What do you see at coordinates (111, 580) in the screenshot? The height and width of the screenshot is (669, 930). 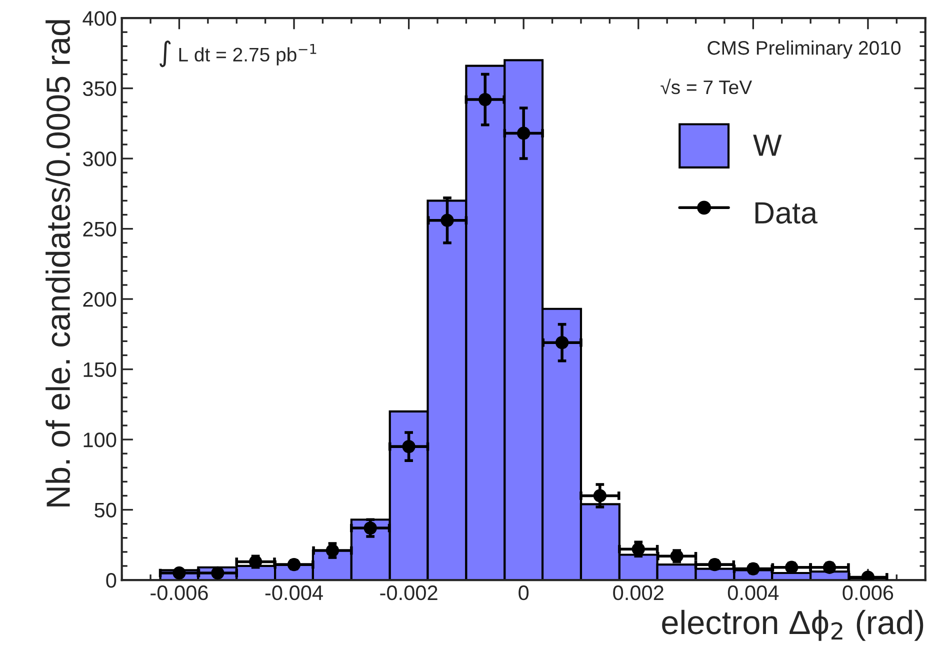 I see `y-tick-label: 0` at bounding box center [111, 580].